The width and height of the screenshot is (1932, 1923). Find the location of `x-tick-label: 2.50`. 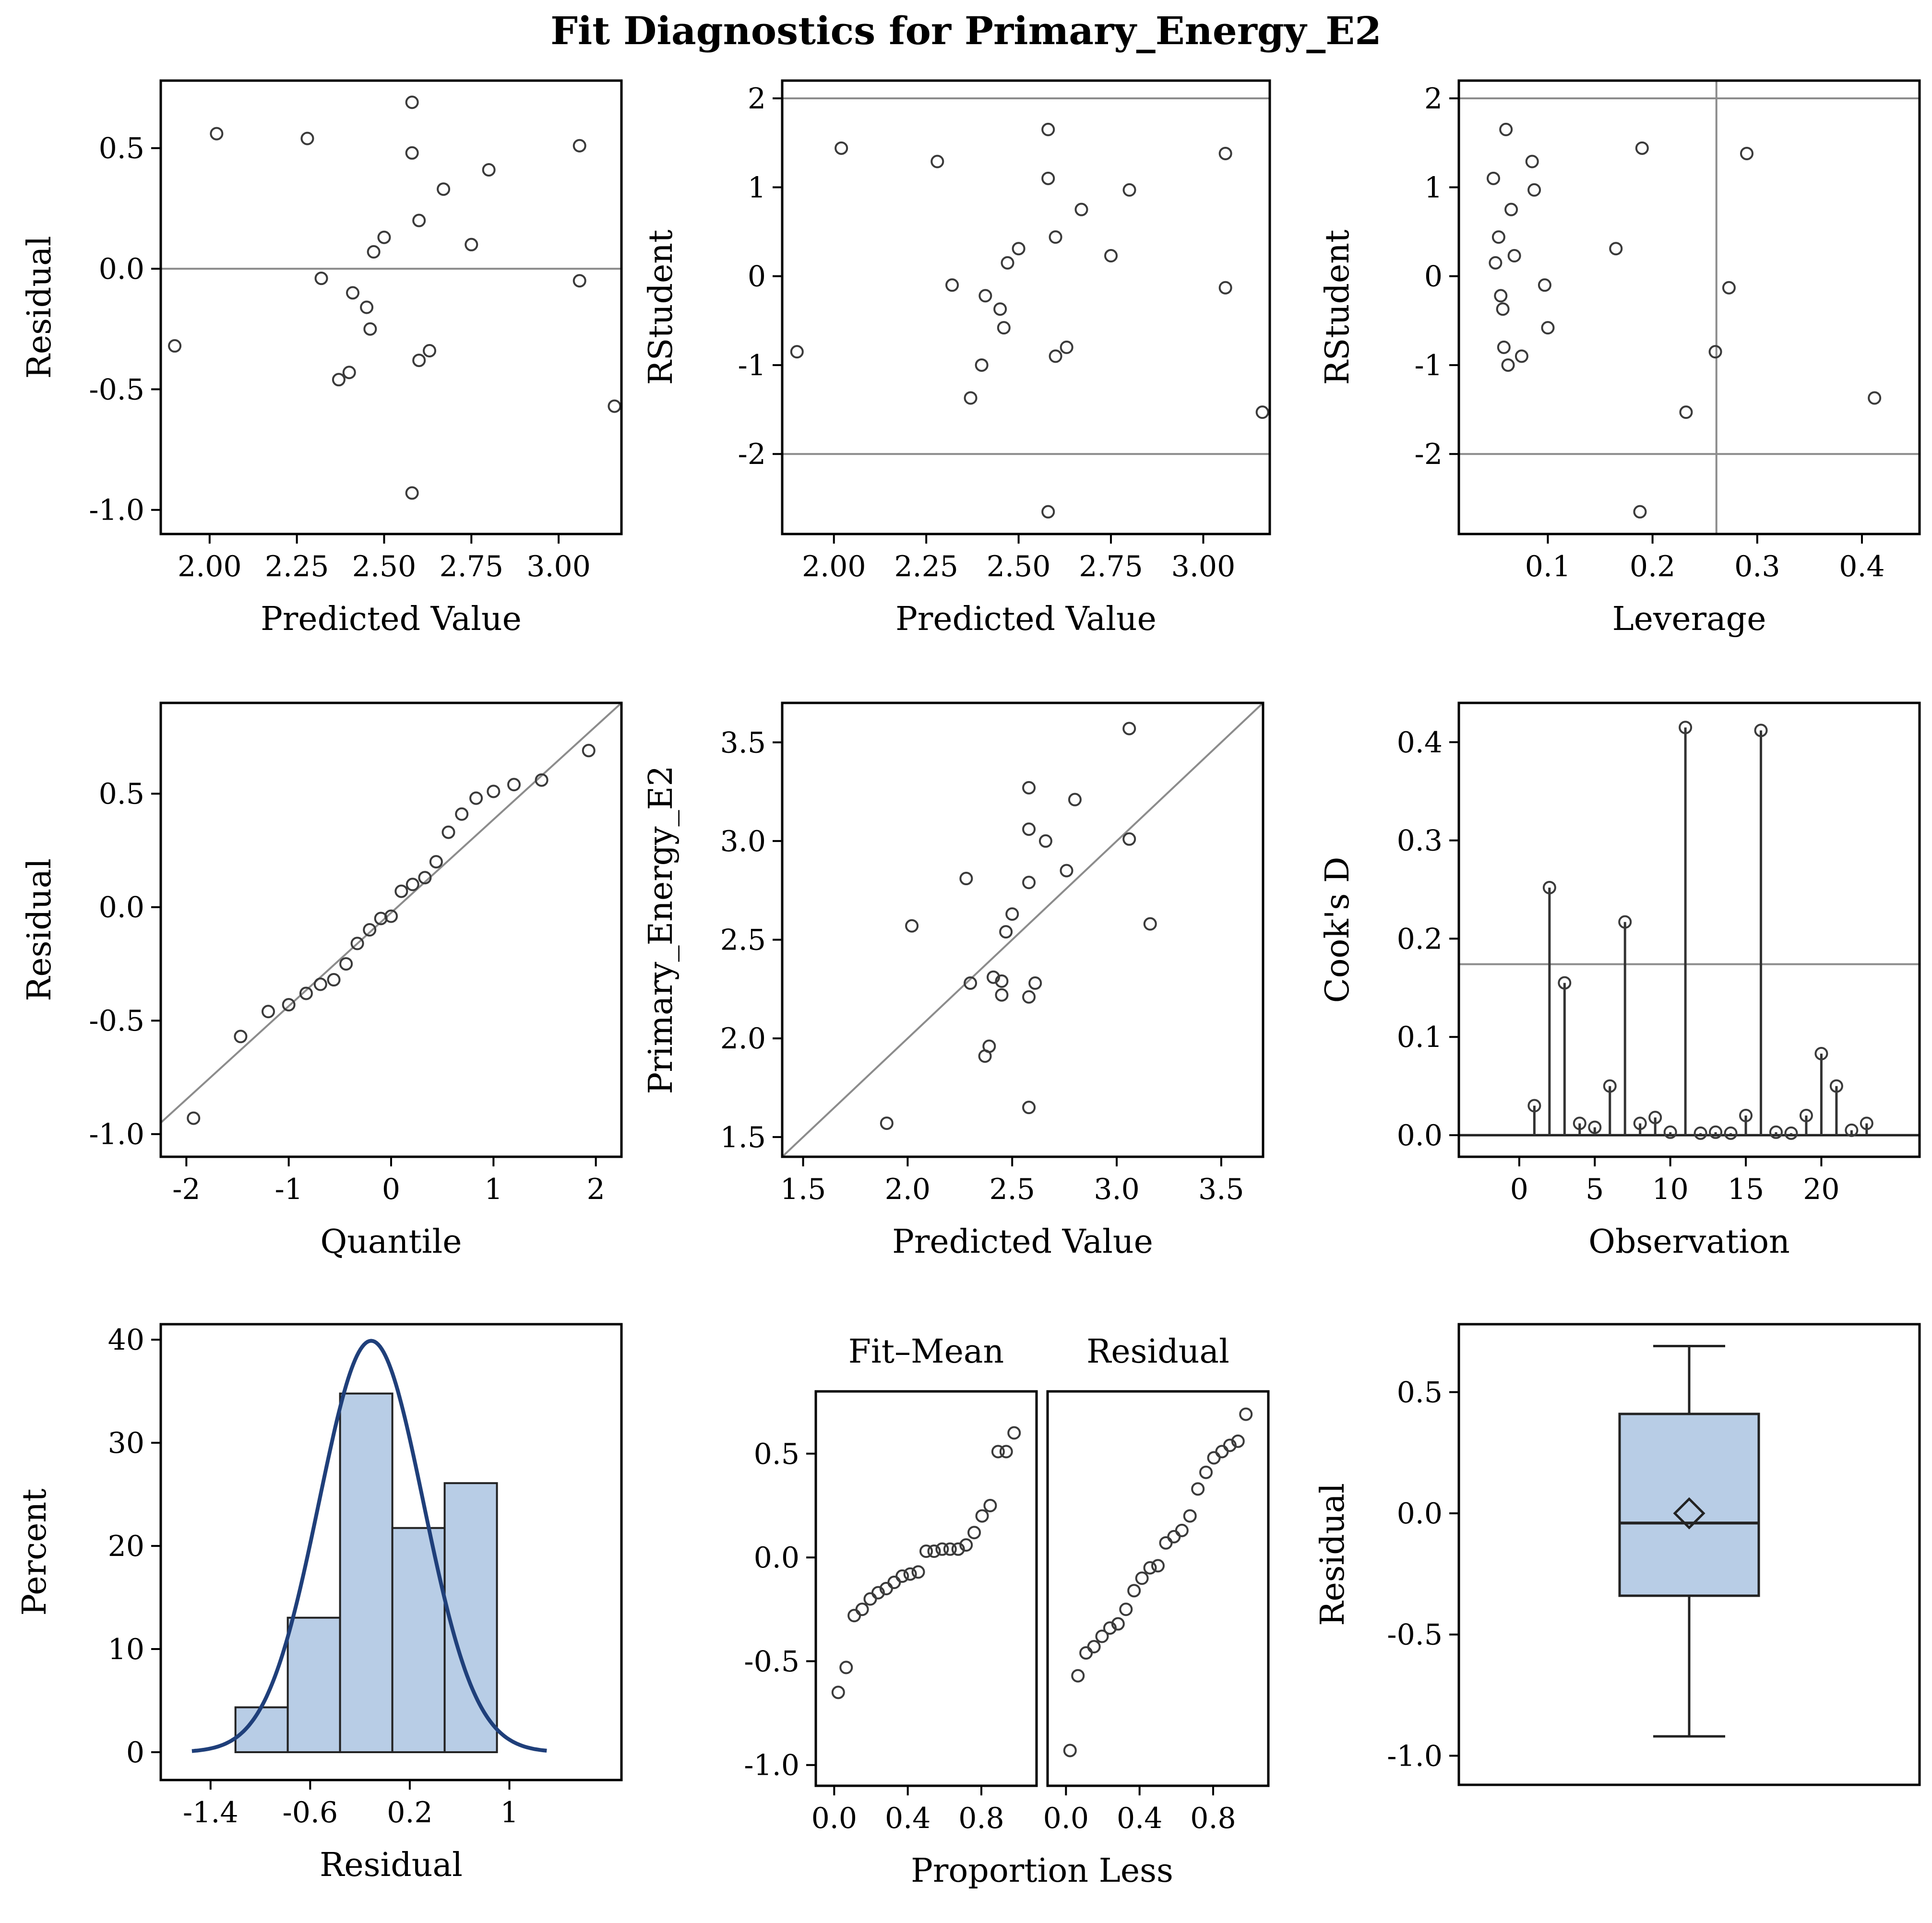

x-tick-label: 2.50 is located at coordinates (1019, 566).